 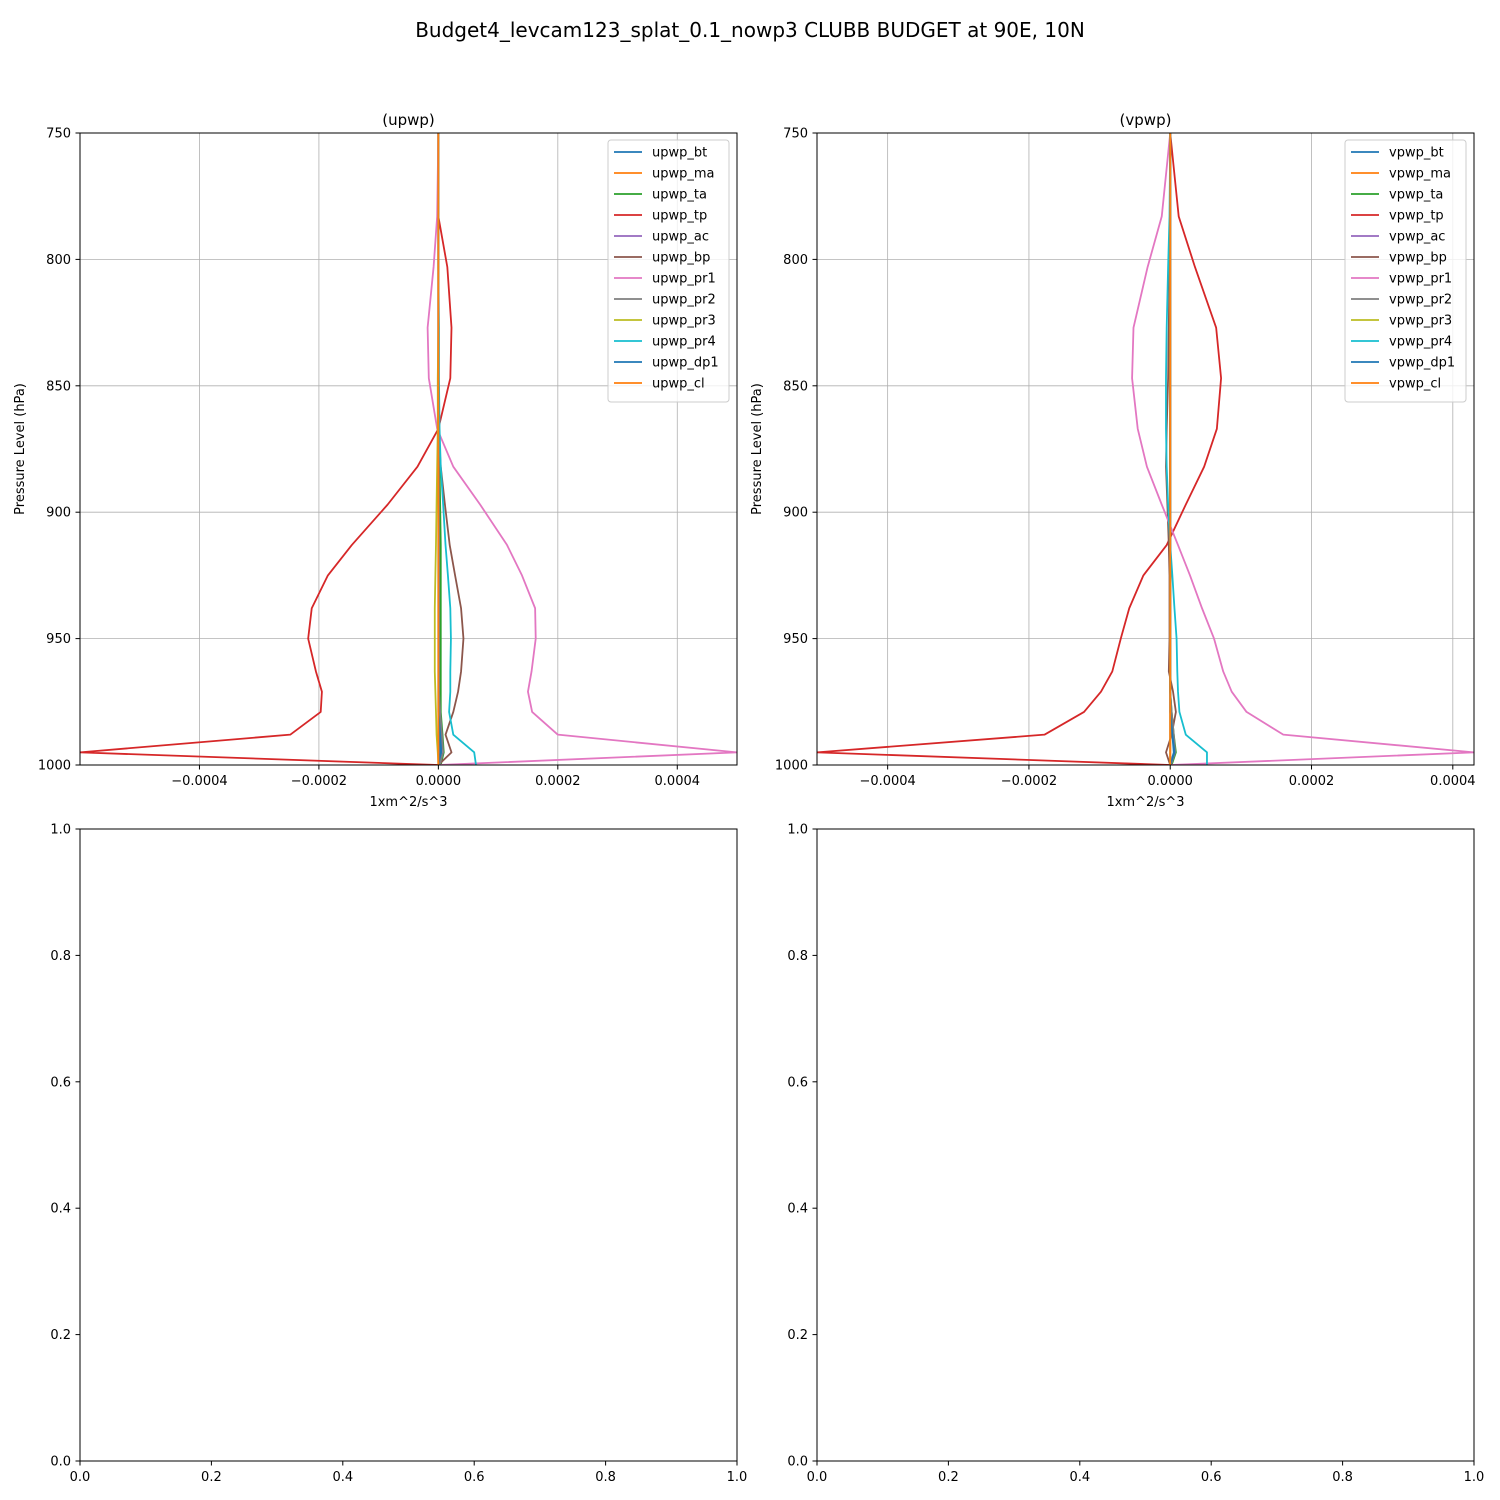 What do you see at coordinates (680, 237) in the screenshot?
I see `legend-label-upwp_ac: upwp_ac` at bounding box center [680, 237].